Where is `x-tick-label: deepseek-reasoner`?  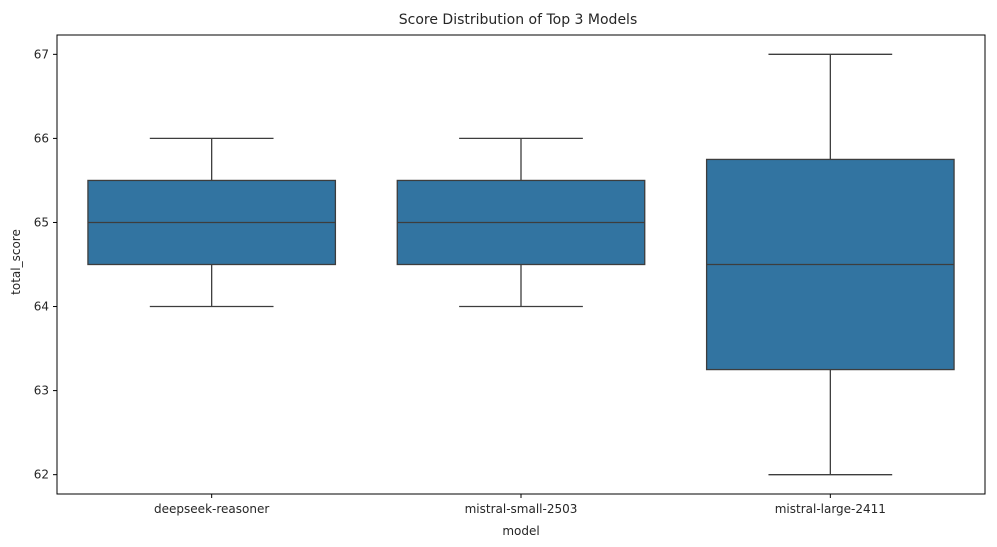 x-tick-label: deepseek-reasoner is located at coordinates (211, 509).